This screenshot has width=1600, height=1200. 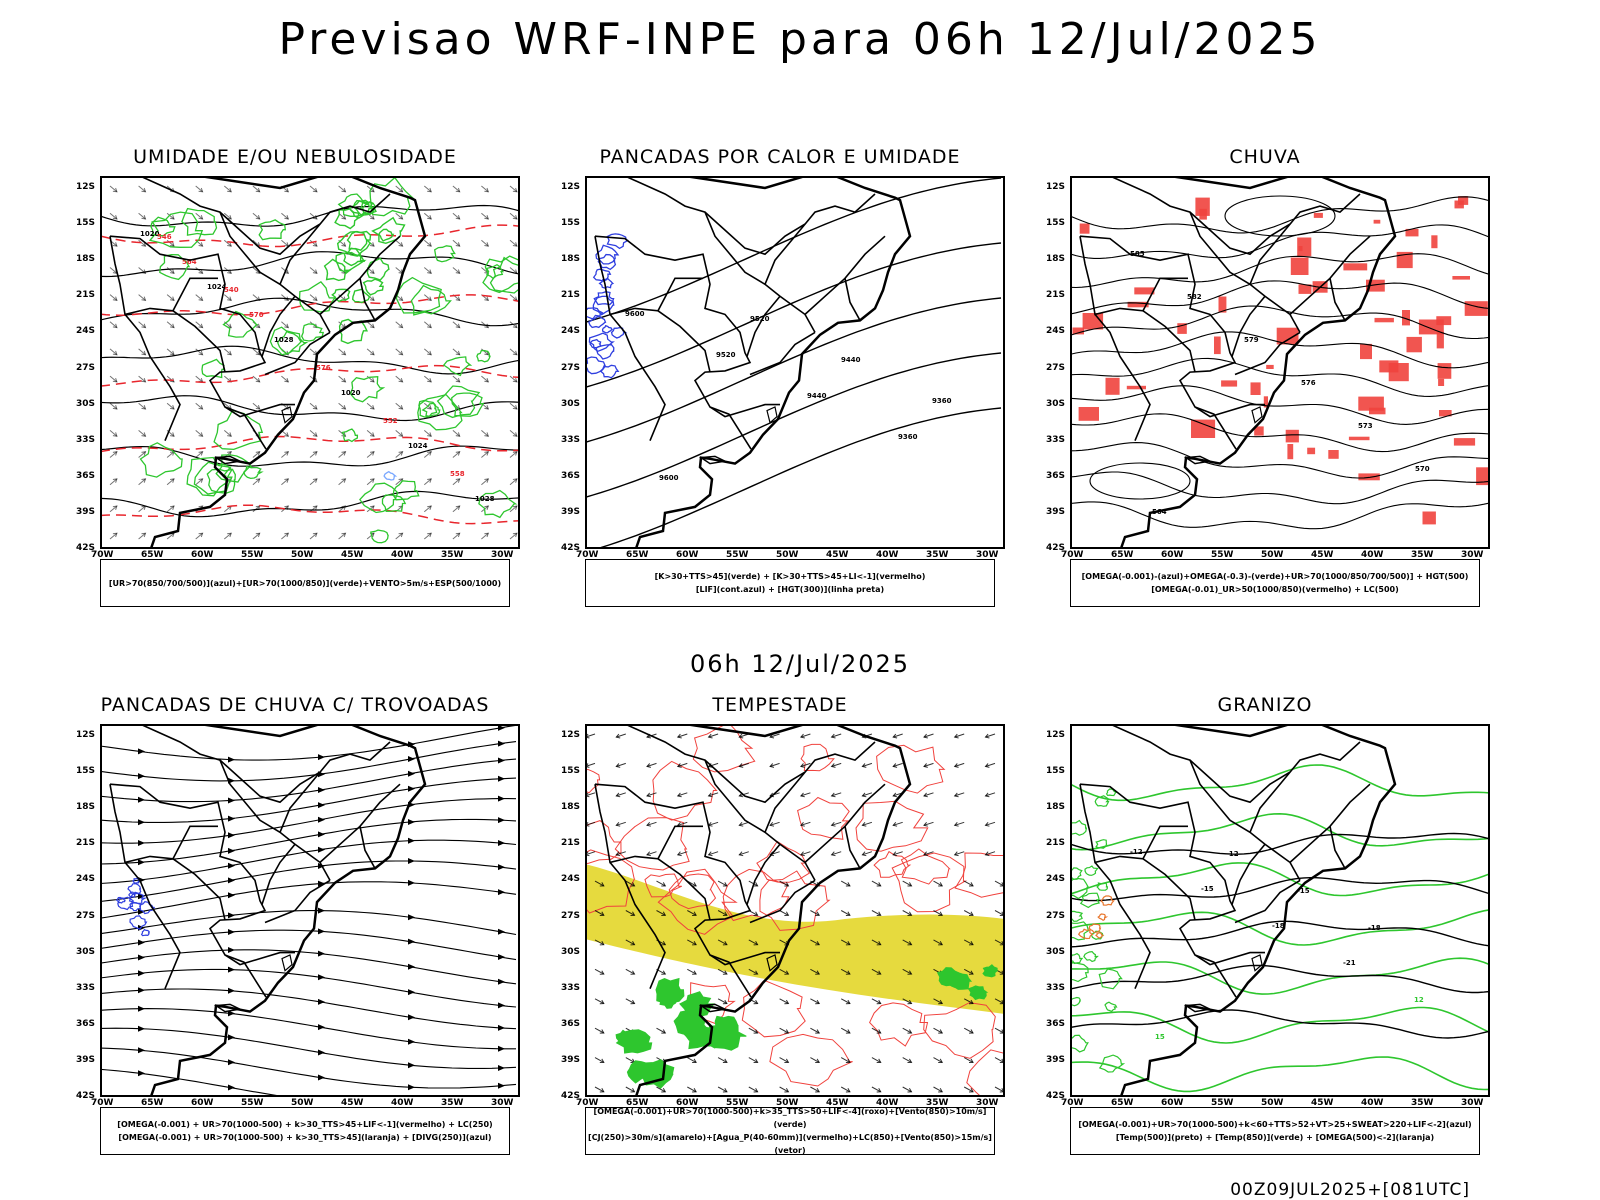 What do you see at coordinates (1422, 469) in the screenshot?
I see `contour-label: 570` at bounding box center [1422, 469].